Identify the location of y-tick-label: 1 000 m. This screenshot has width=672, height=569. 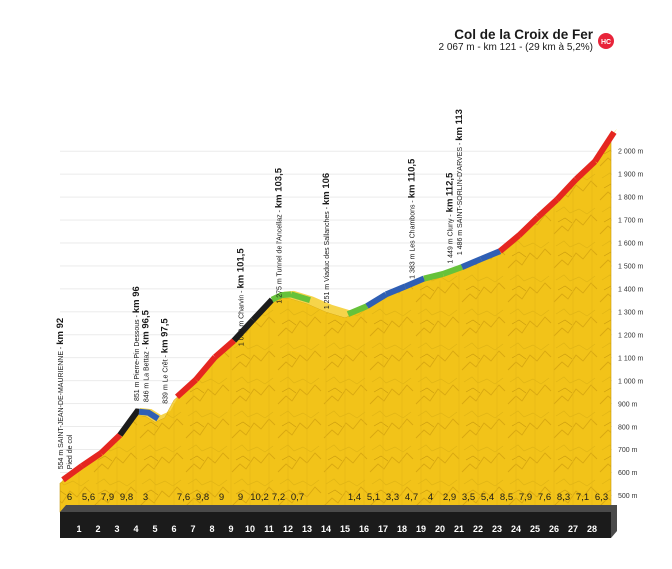
(630, 381).